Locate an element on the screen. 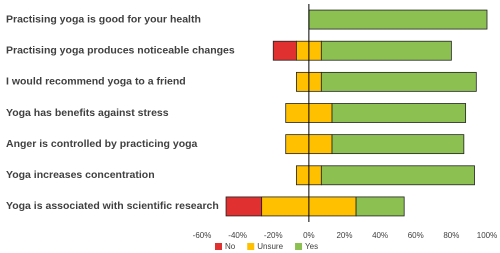 This screenshot has height=253, width=500. x-tick-label: 80% is located at coordinates (451, 235).